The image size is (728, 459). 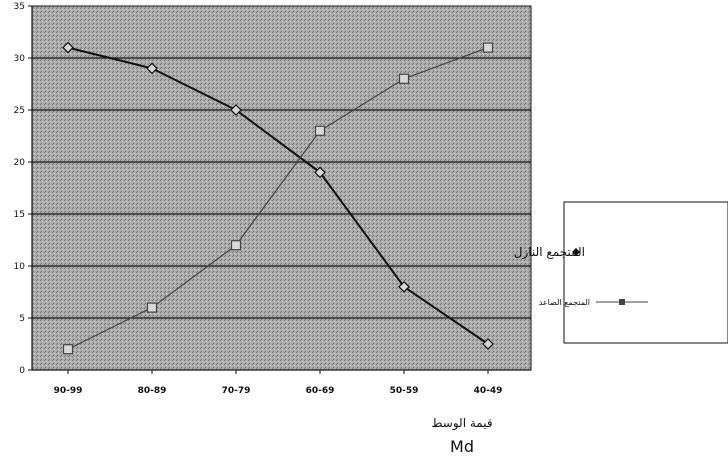 What do you see at coordinates (236, 391) in the screenshot?
I see `x-tick-label: 70-79` at bounding box center [236, 391].